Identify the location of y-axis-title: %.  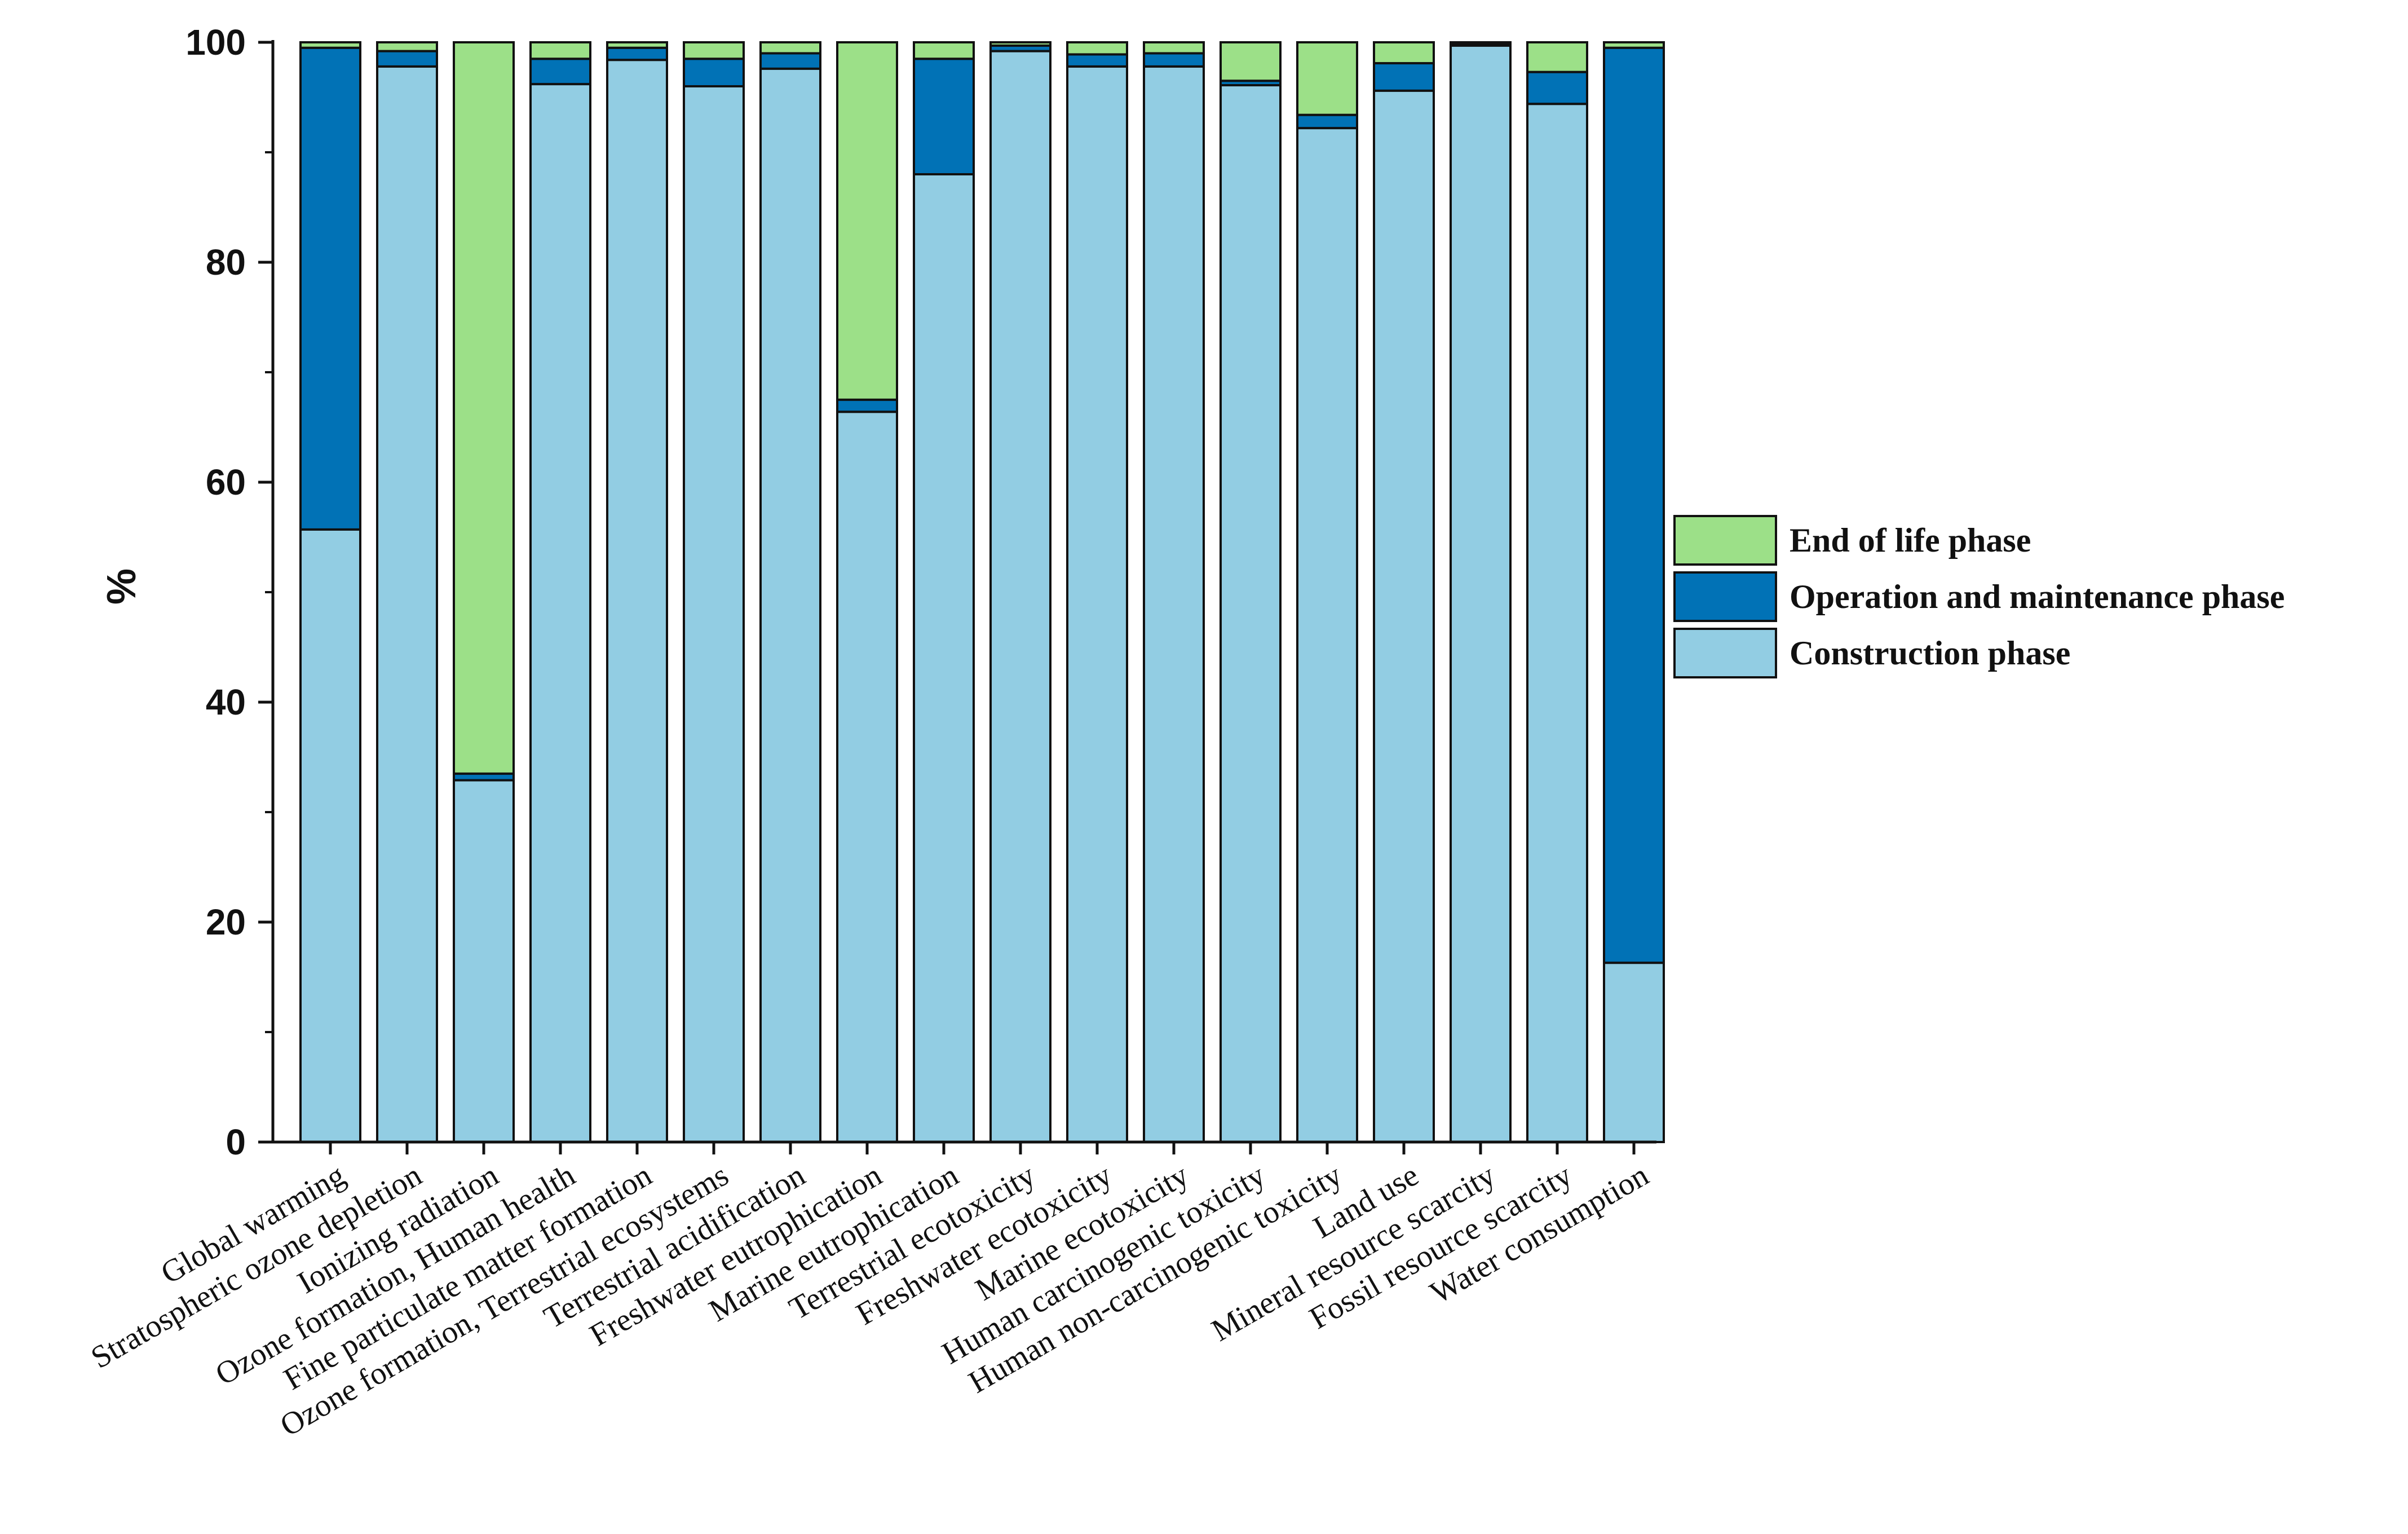
(121, 586).